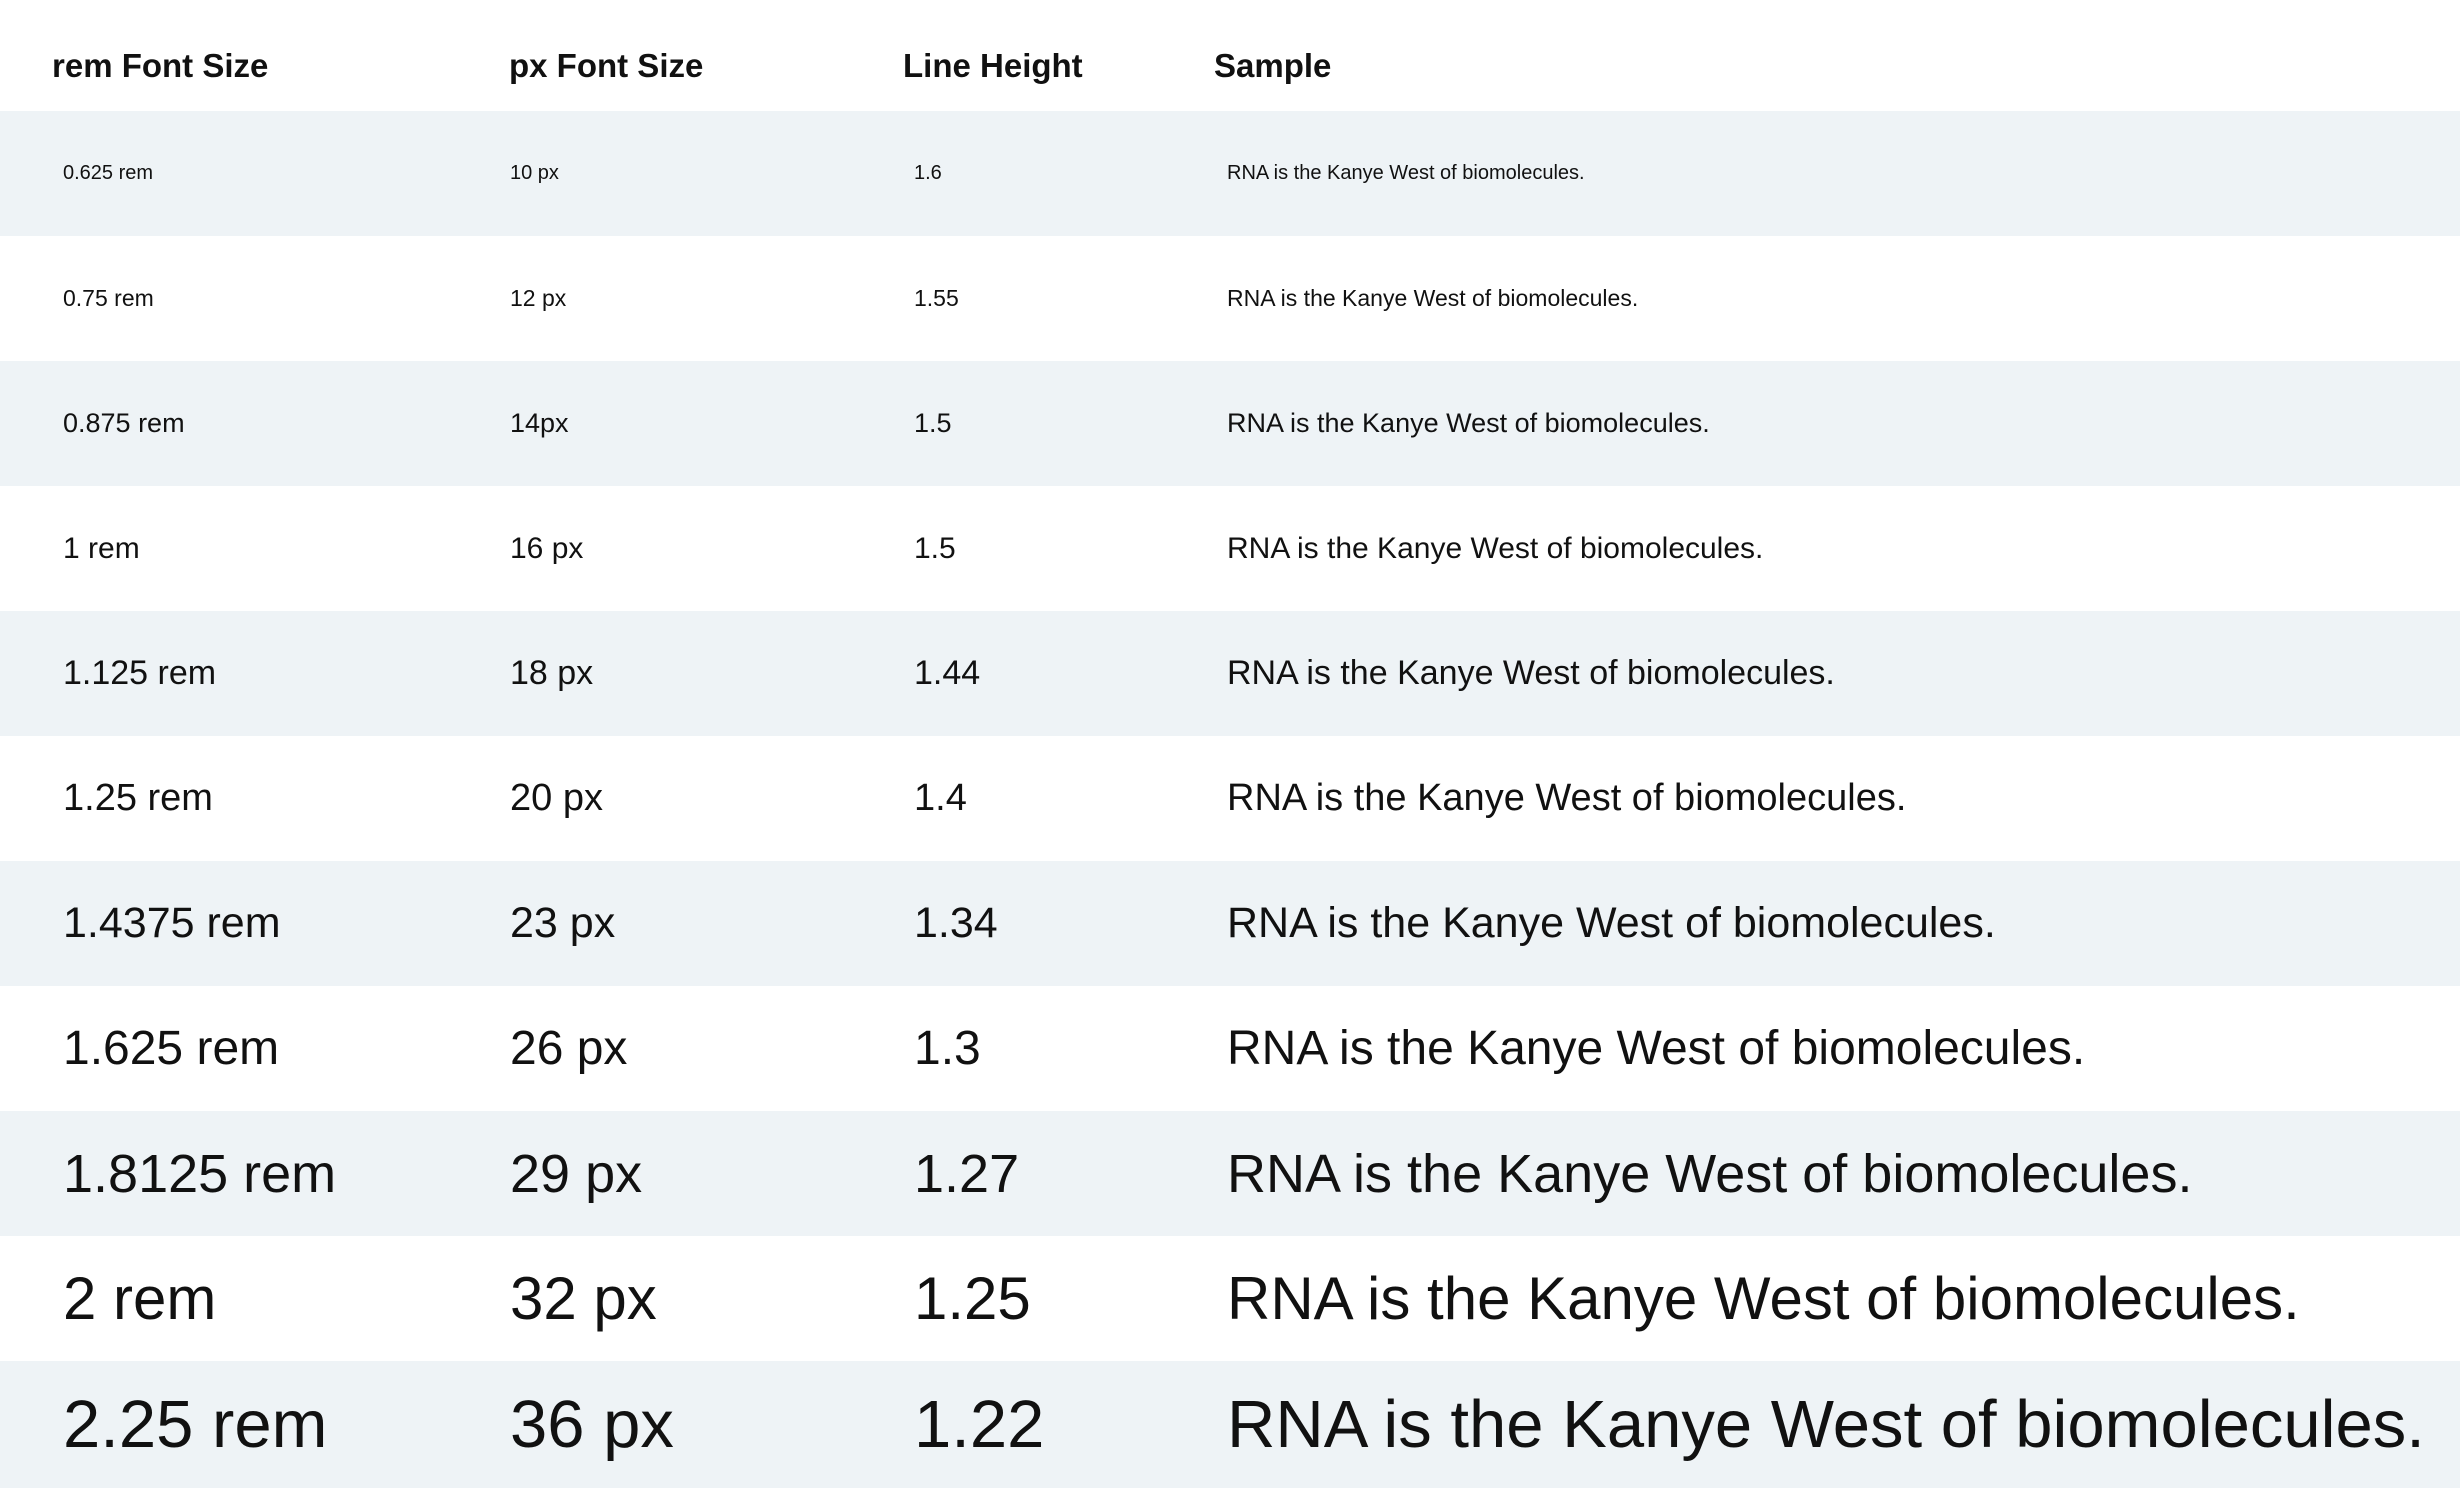 Image resolution: width=2460 pixels, height=1488 pixels. Describe the element at coordinates (576, 1173) in the screenshot. I see `px-cell: 29 px` at that location.